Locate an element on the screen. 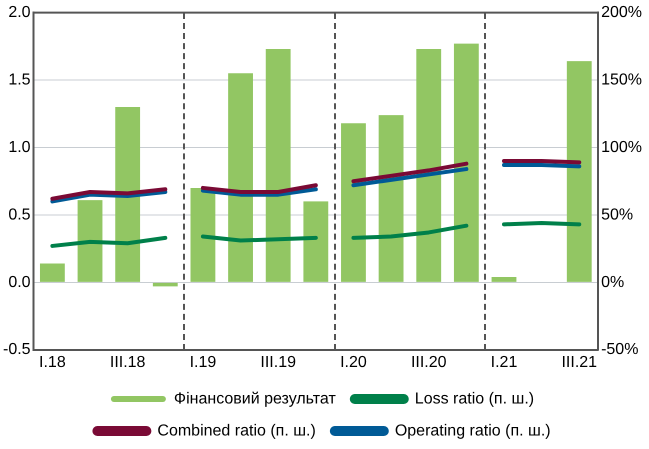 This screenshot has width=649, height=449. y2-tick-label: 50% is located at coordinates (617, 215).